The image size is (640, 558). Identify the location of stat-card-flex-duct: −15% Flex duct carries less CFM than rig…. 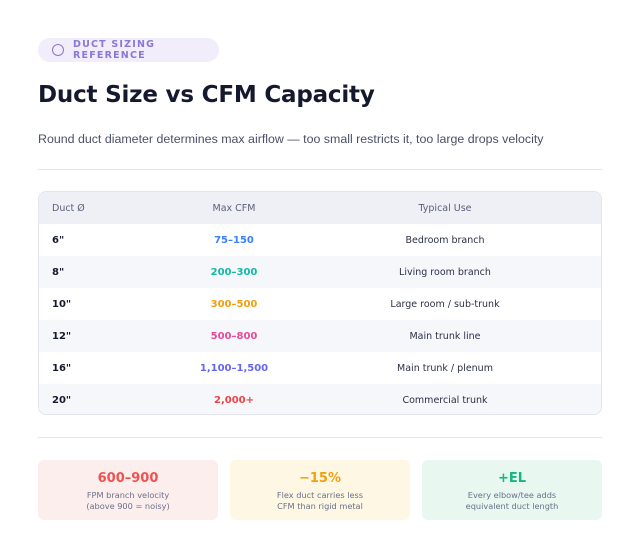
(320, 490).